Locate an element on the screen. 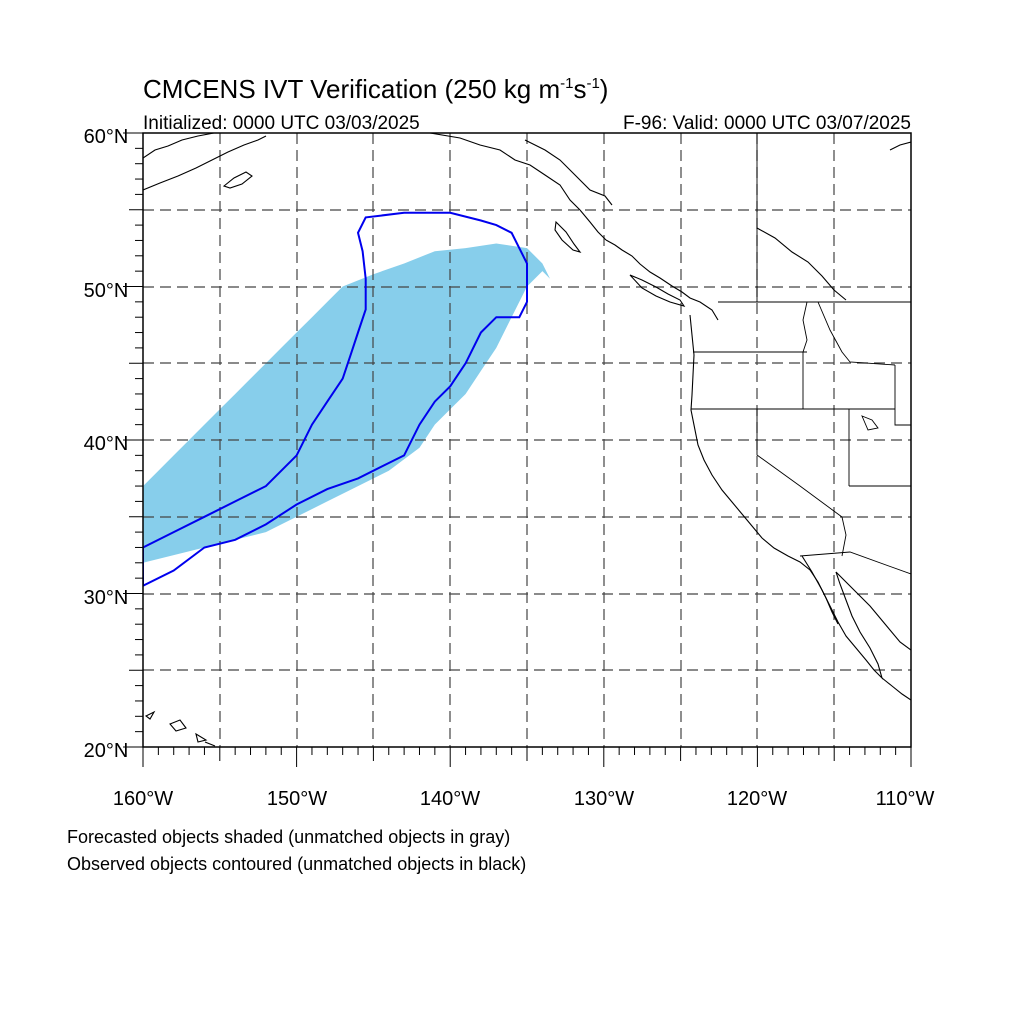 This screenshot has width=1024, height=1029. alaska-gulf-coast is located at coordinates (518, 187).